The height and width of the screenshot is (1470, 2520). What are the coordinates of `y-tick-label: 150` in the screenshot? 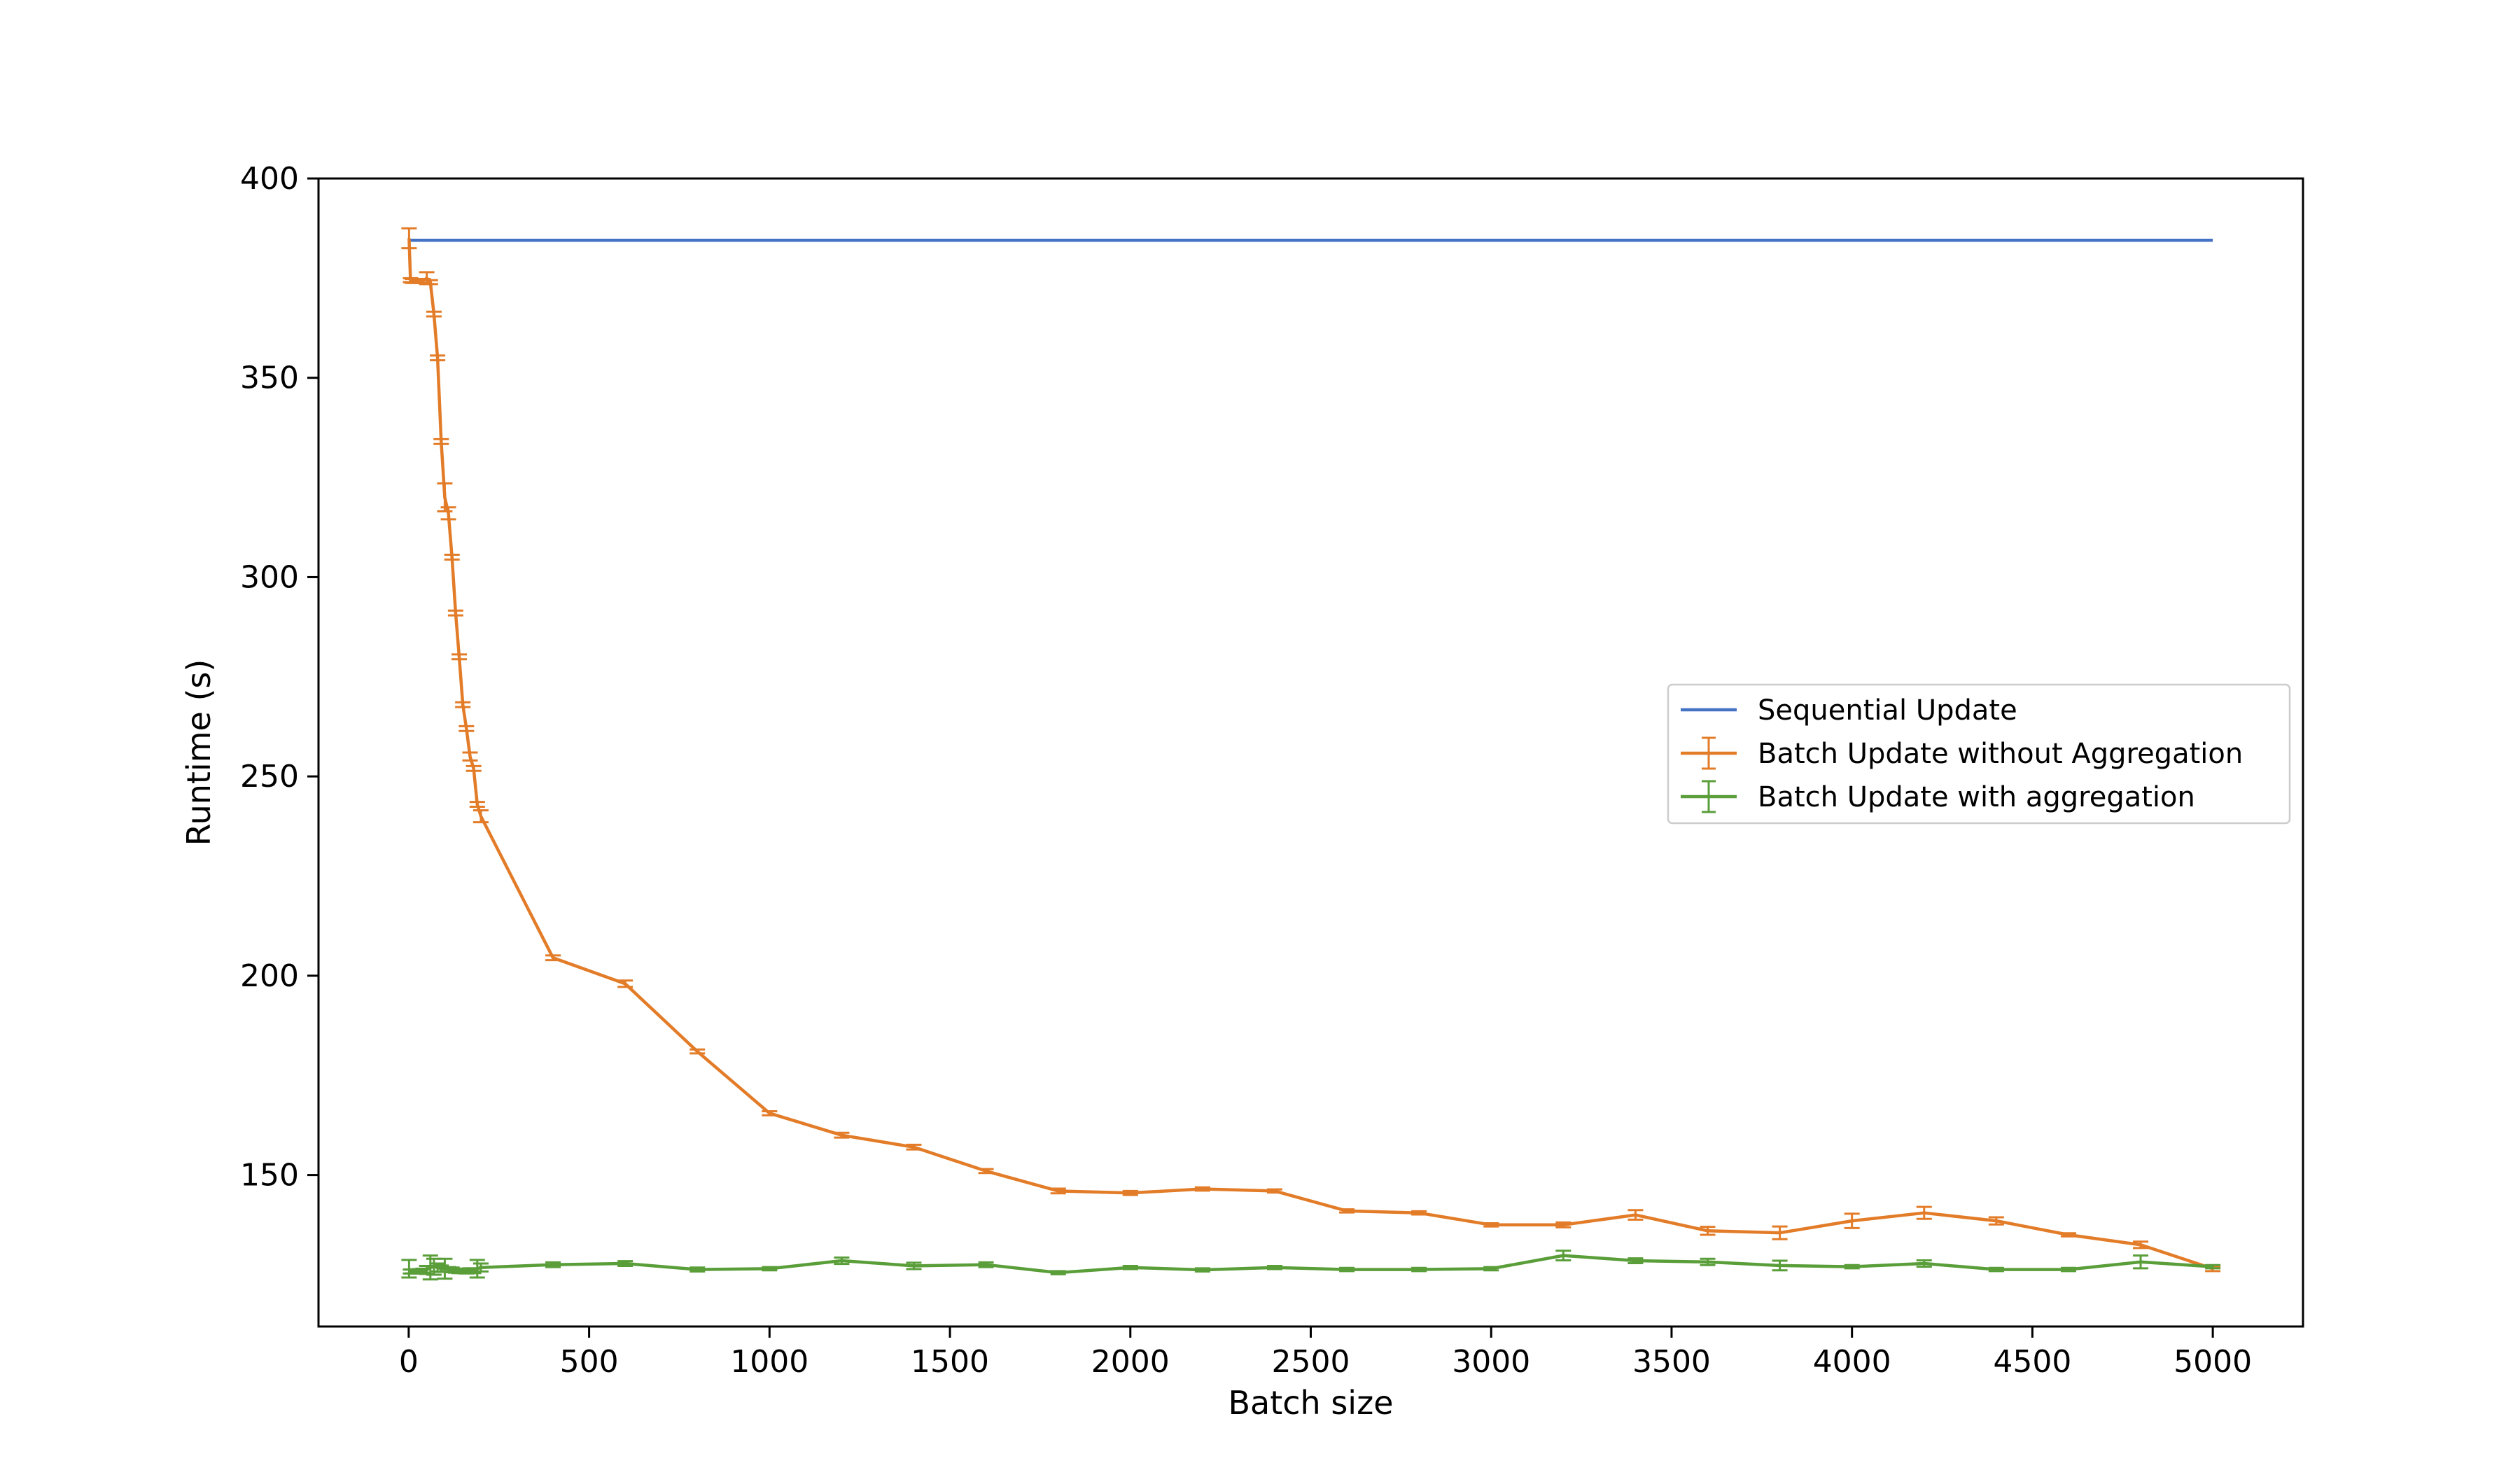 It's located at (269, 1176).